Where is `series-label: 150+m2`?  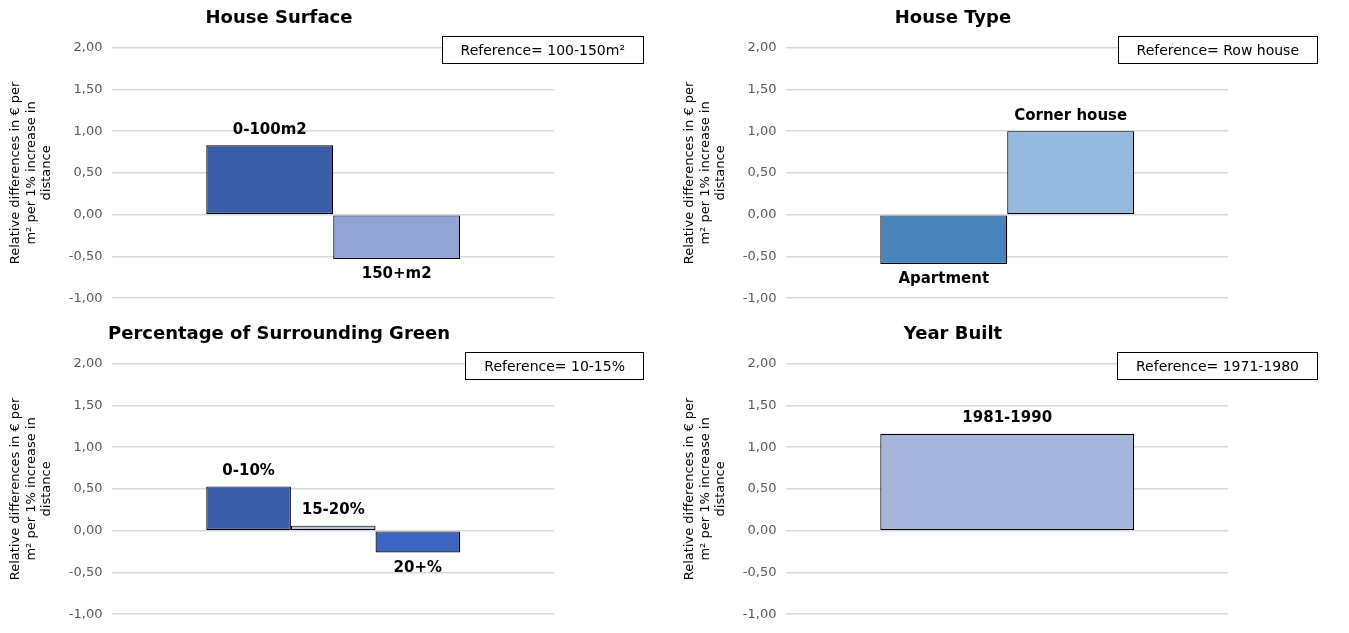 series-label: 150+m2 is located at coordinates (396, 273).